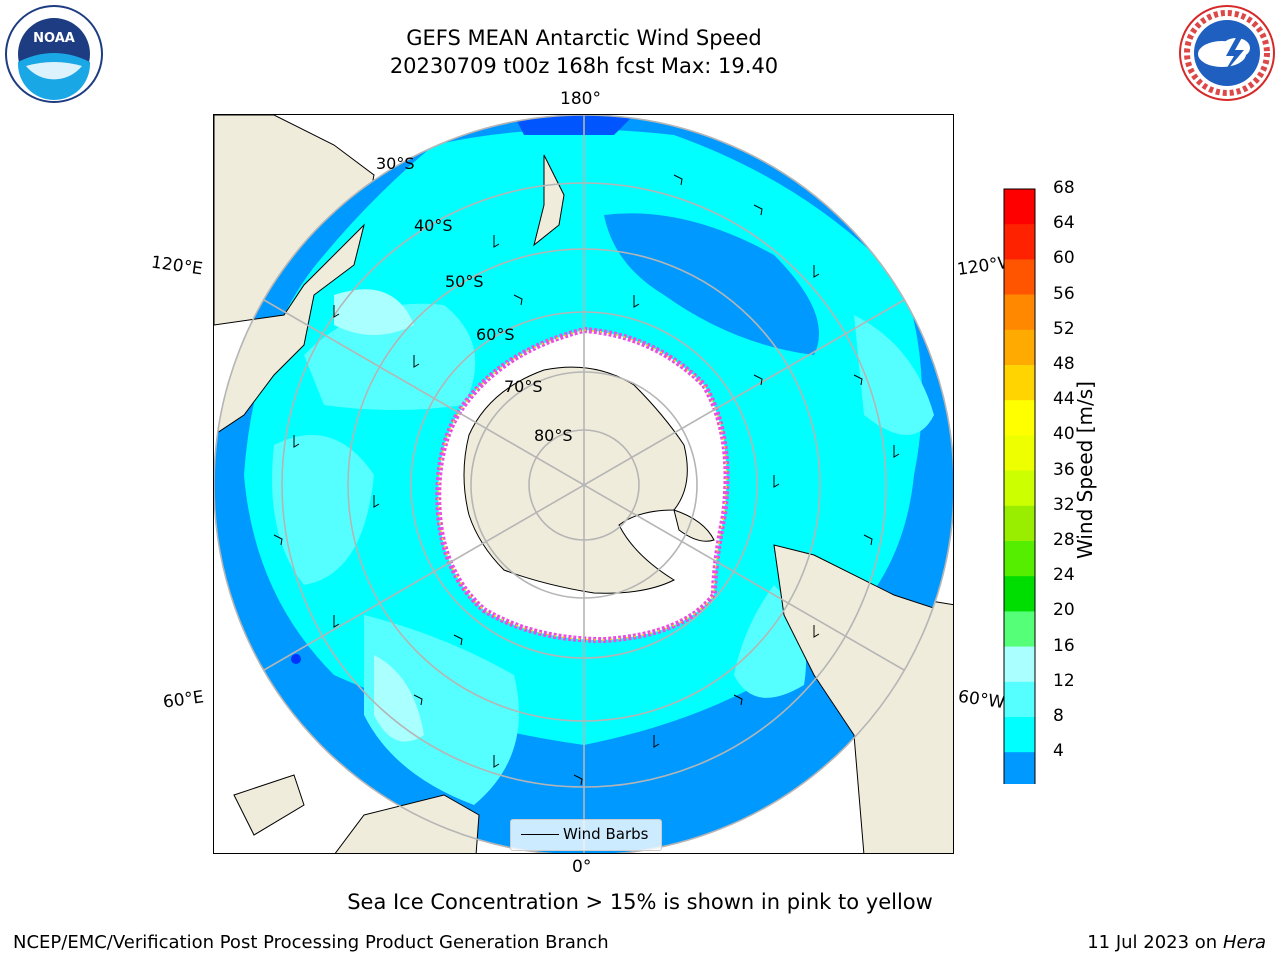 This screenshot has height=960, width=1280. I want to click on colorbar-tick-label: 60, so click(1064, 258).